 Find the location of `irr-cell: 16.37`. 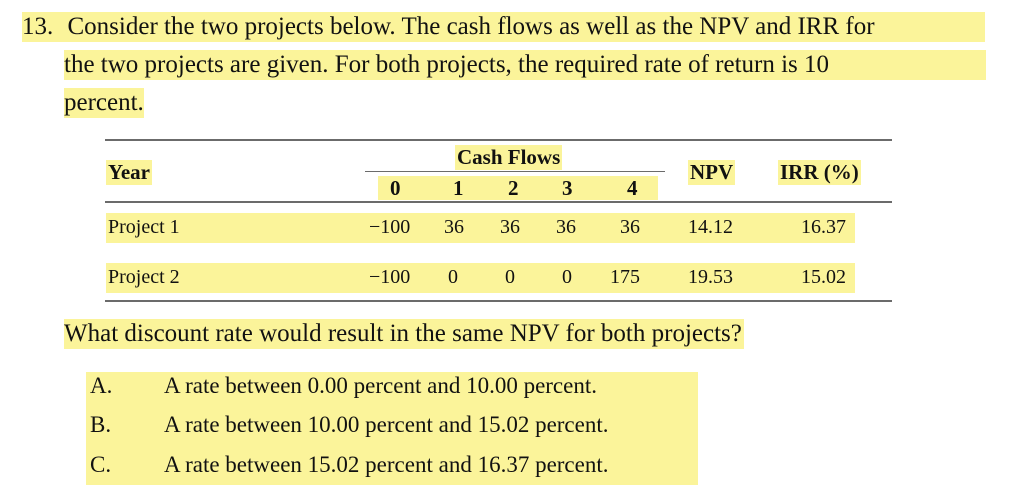

irr-cell: 16.37 is located at coordinates (823, 227).